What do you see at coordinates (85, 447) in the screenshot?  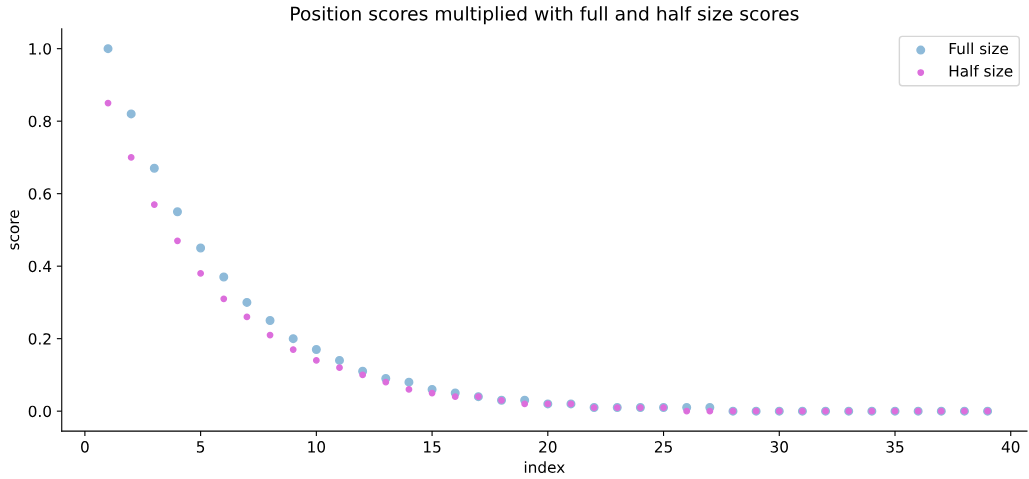 I see `x-tick-label: 0` at bounding box center [85, 447].